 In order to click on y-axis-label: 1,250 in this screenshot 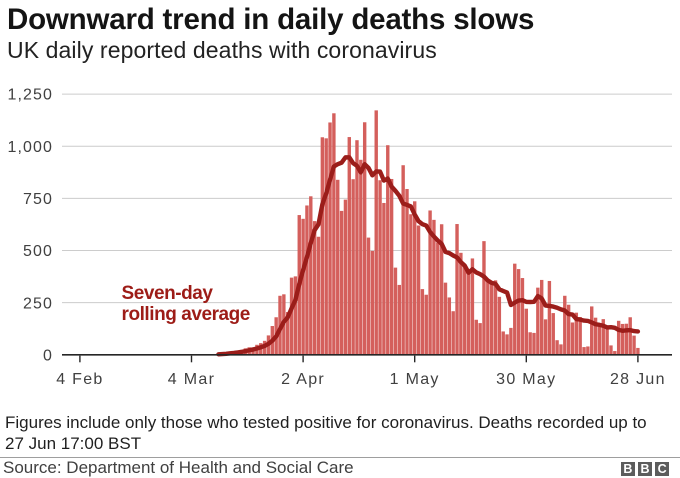, I will do `click(30, 95)`.